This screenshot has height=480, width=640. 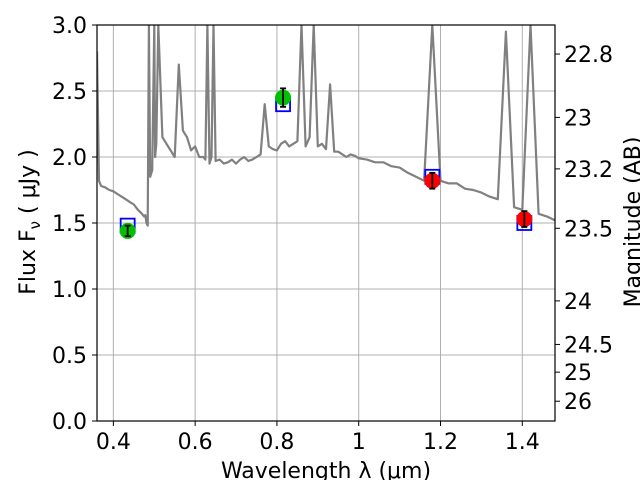 I want to click on x-axis-label: Wavelength λ (μm), so click(x=326, y=469).